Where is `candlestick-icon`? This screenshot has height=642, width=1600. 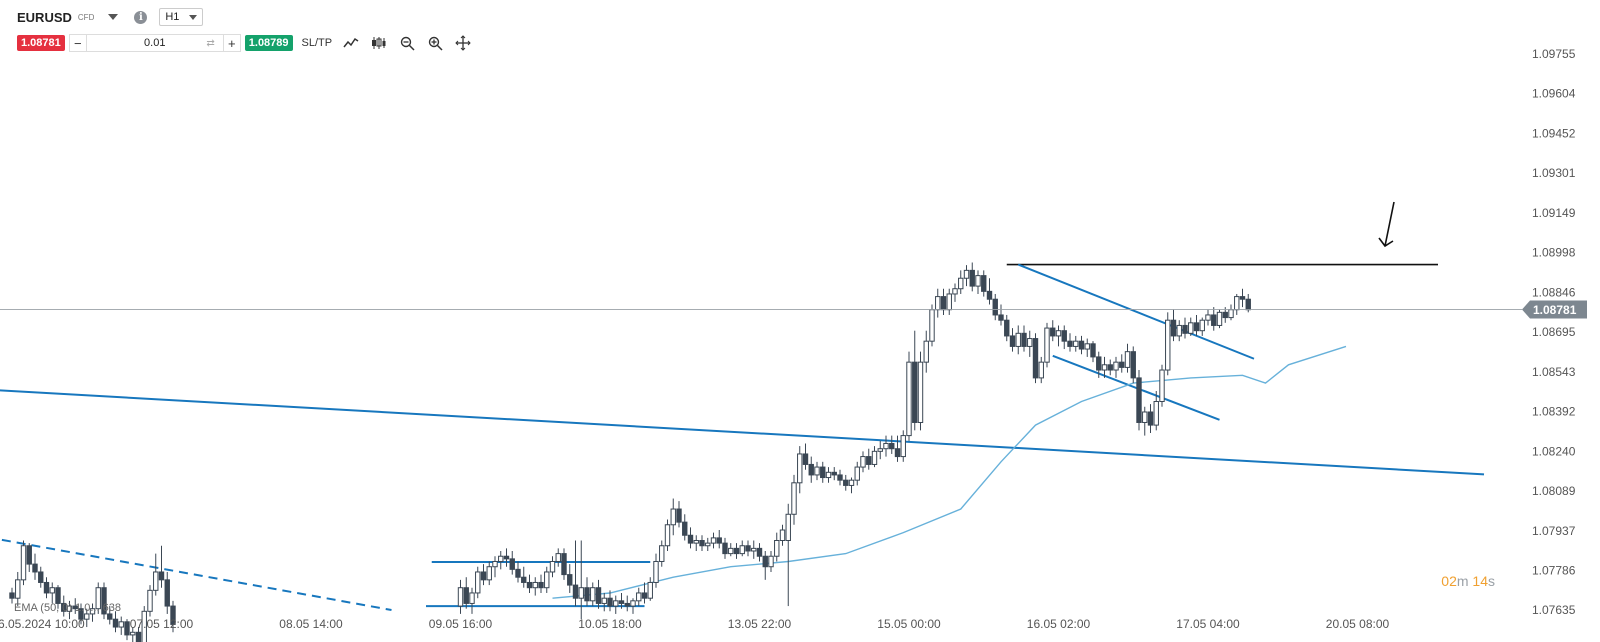 candlestick-icon is located at coordinates (379, 43).